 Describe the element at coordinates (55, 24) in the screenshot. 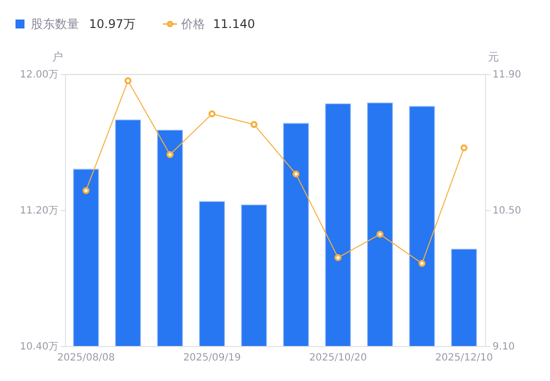

I see `legend-label: 股东数量` at that location.